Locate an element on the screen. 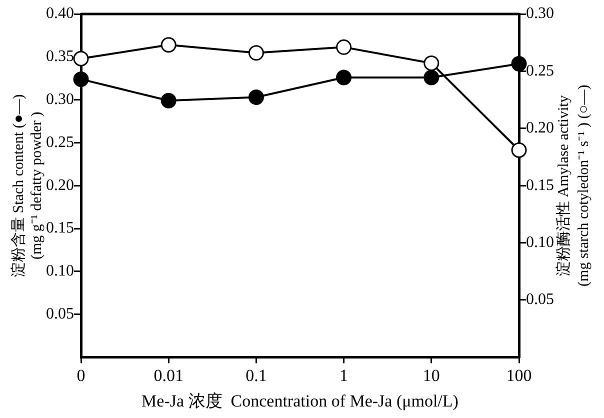 This screenshot has height=418, width=604. y-tick-label: 0.35 is located at coordinates (60, 57).